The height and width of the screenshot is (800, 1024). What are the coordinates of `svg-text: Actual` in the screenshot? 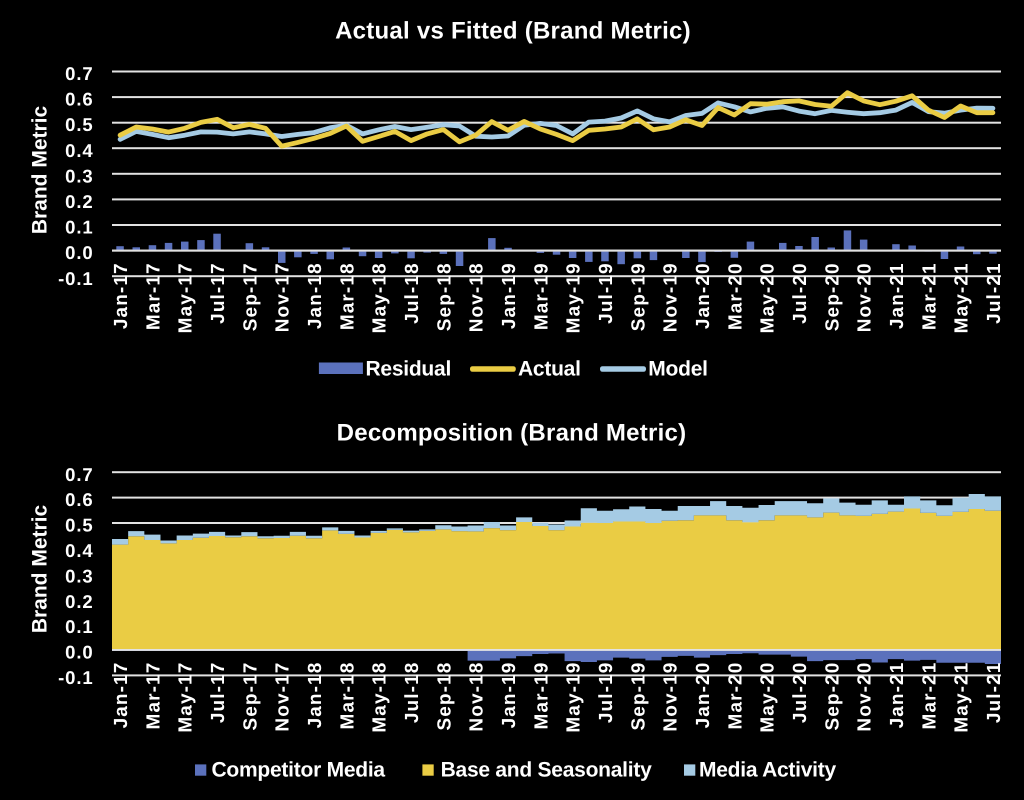 It's located at (549, 369).